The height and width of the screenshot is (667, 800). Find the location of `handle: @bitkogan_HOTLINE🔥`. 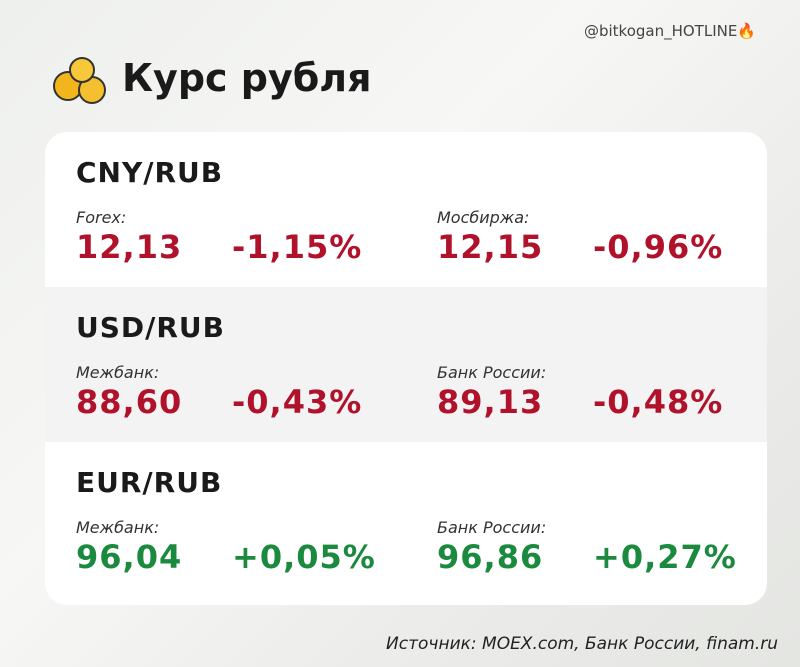

handle: @bitkogan_HOTLINE🔥 is located at coordinates (669, 31).